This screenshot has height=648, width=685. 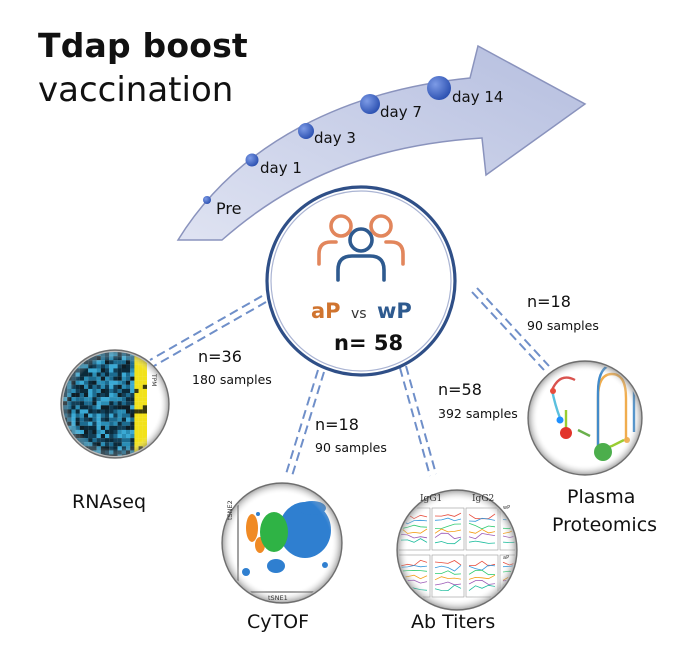 I want to click on rnaseq-axis-label: TPM, so click(x=153, y=380).